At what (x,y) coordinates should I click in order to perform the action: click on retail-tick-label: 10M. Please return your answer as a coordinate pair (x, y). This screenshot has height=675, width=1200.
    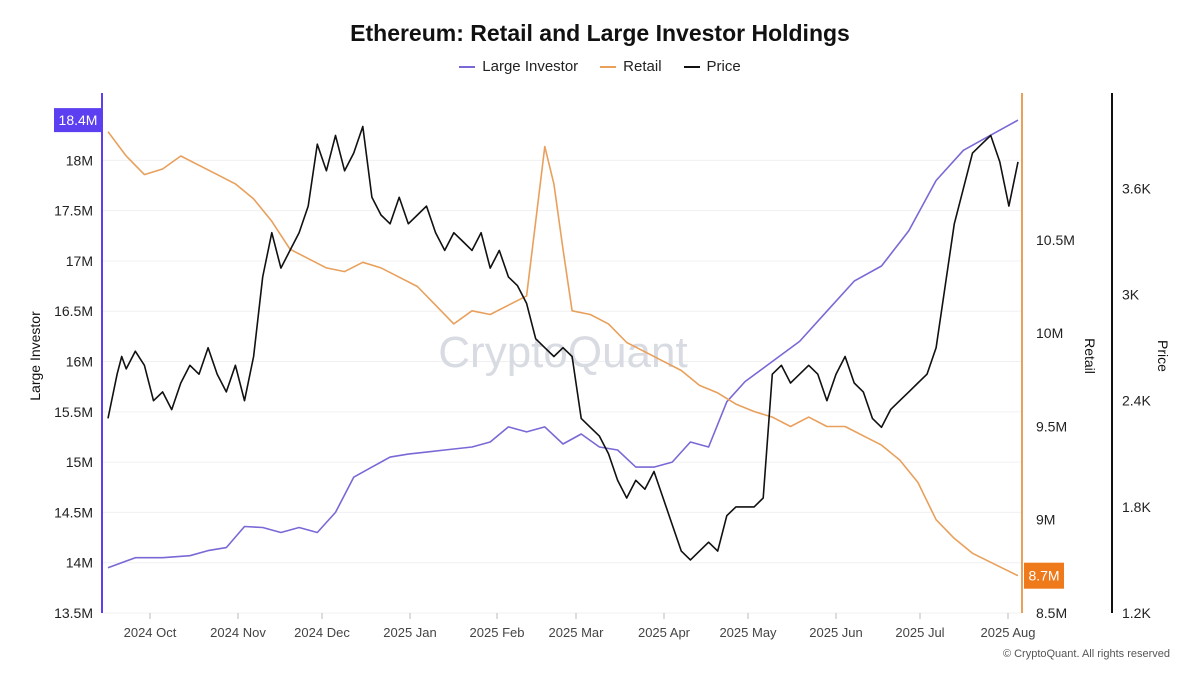
    Looking at the image, I should click on (1049, 333).